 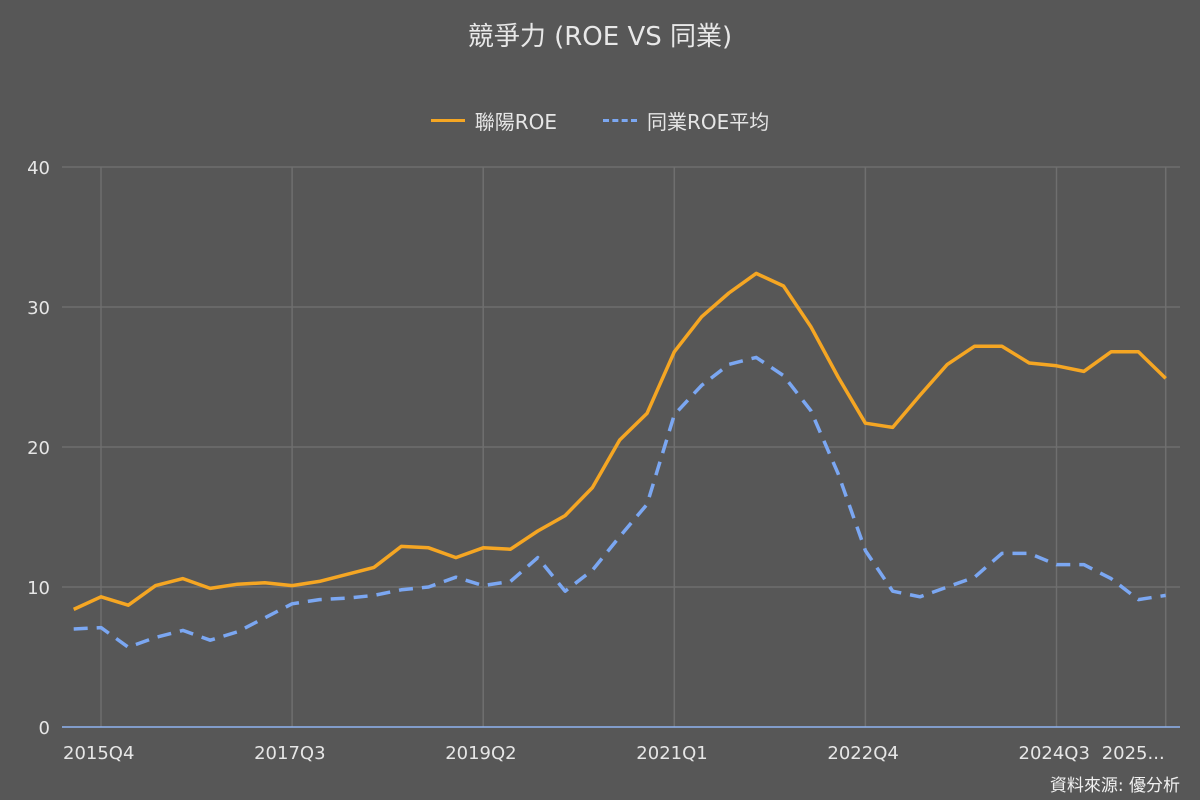 I want to click on legend: 聯陽ROE 同業ROE平均, so click(x=600, y=120).